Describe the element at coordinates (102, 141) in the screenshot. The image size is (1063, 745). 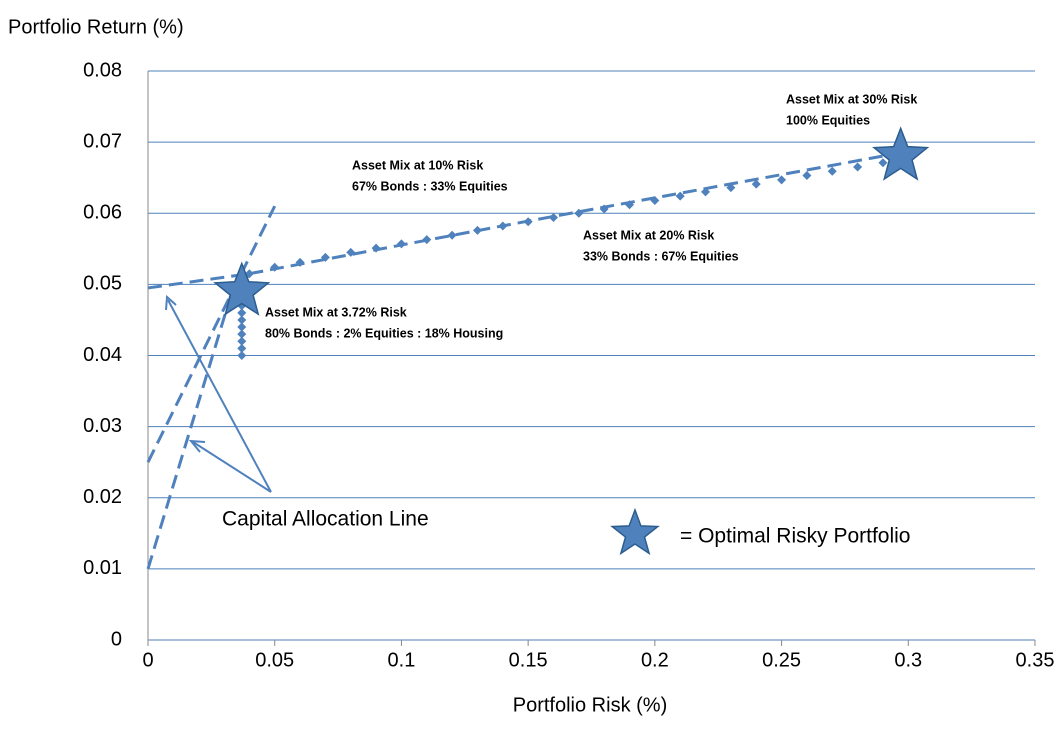
I see `y-tick-label: 0.07` at that location.